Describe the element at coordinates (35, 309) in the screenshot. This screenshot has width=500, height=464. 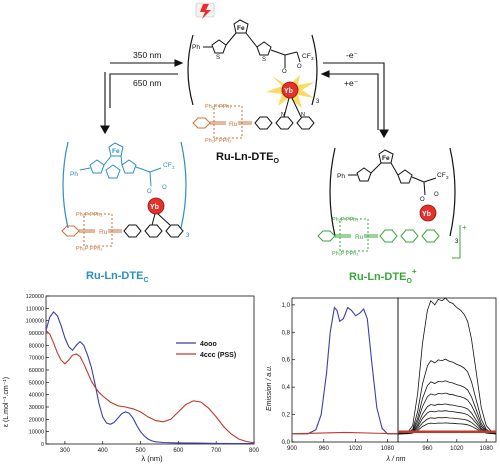
I see `abs-ytick-label: 110000` at that location.